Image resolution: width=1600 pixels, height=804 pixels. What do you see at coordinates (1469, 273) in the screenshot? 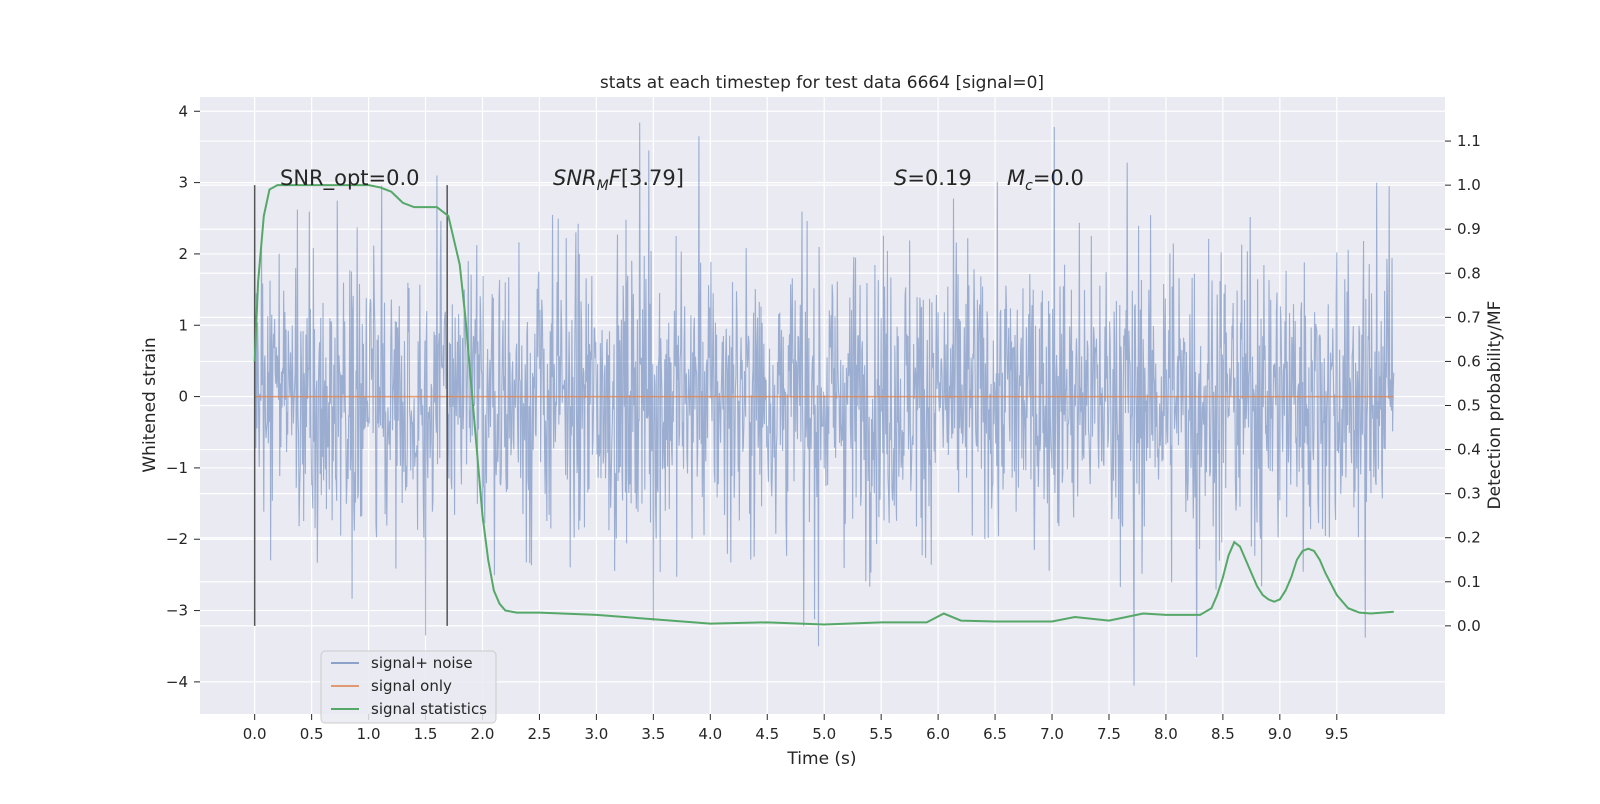
I see `y2-tick-label: 0.8` at bounding box center [1469, 273].